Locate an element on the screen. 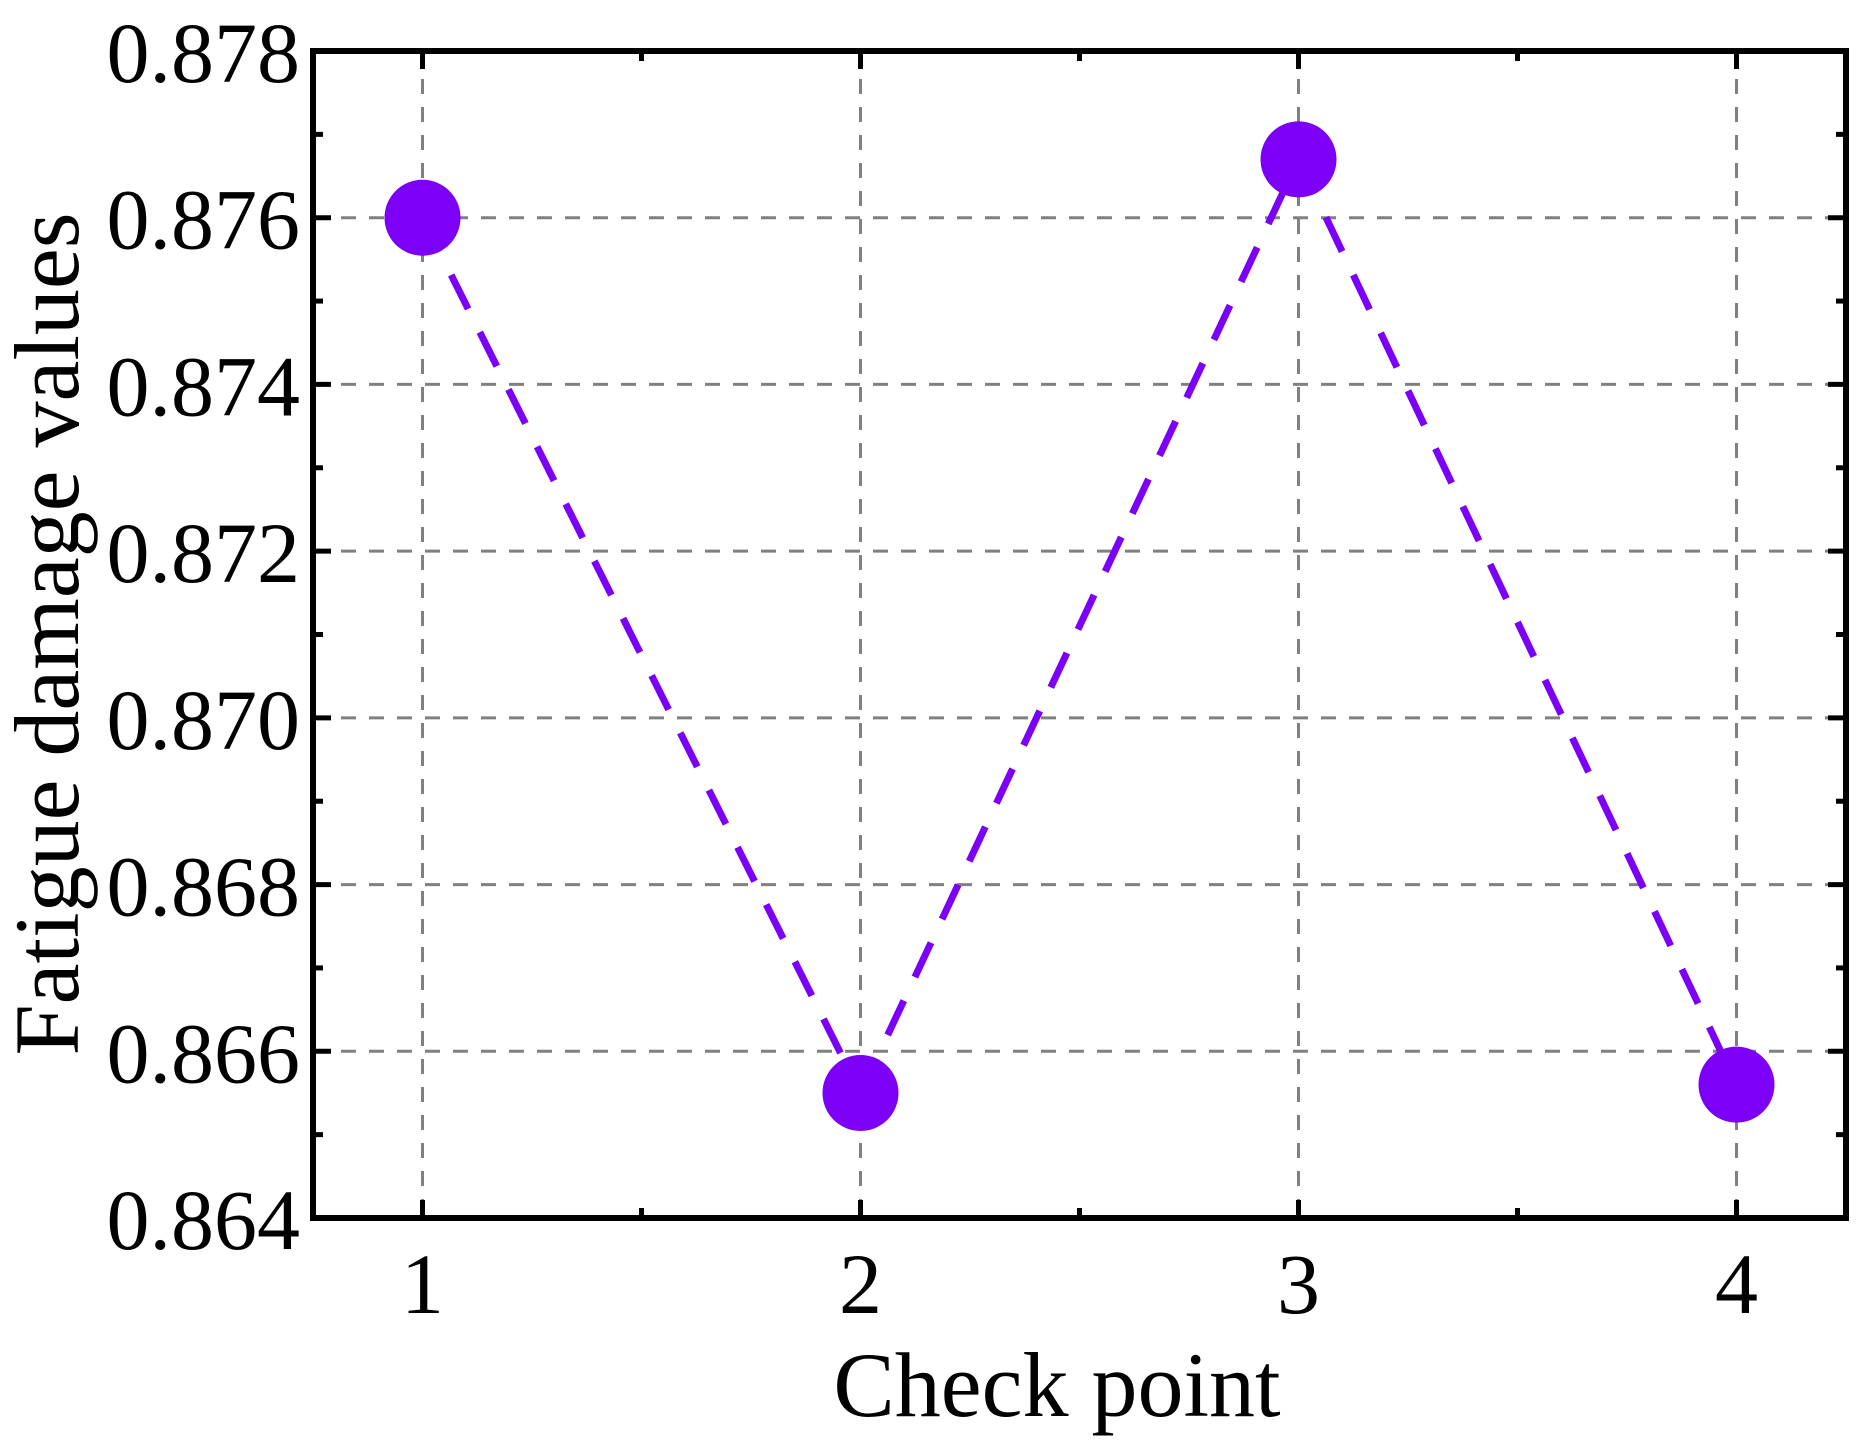 The height and width of the screenshot is (1451, 1869). x-tick-label: 1 is located at coordinates (422, 1284).